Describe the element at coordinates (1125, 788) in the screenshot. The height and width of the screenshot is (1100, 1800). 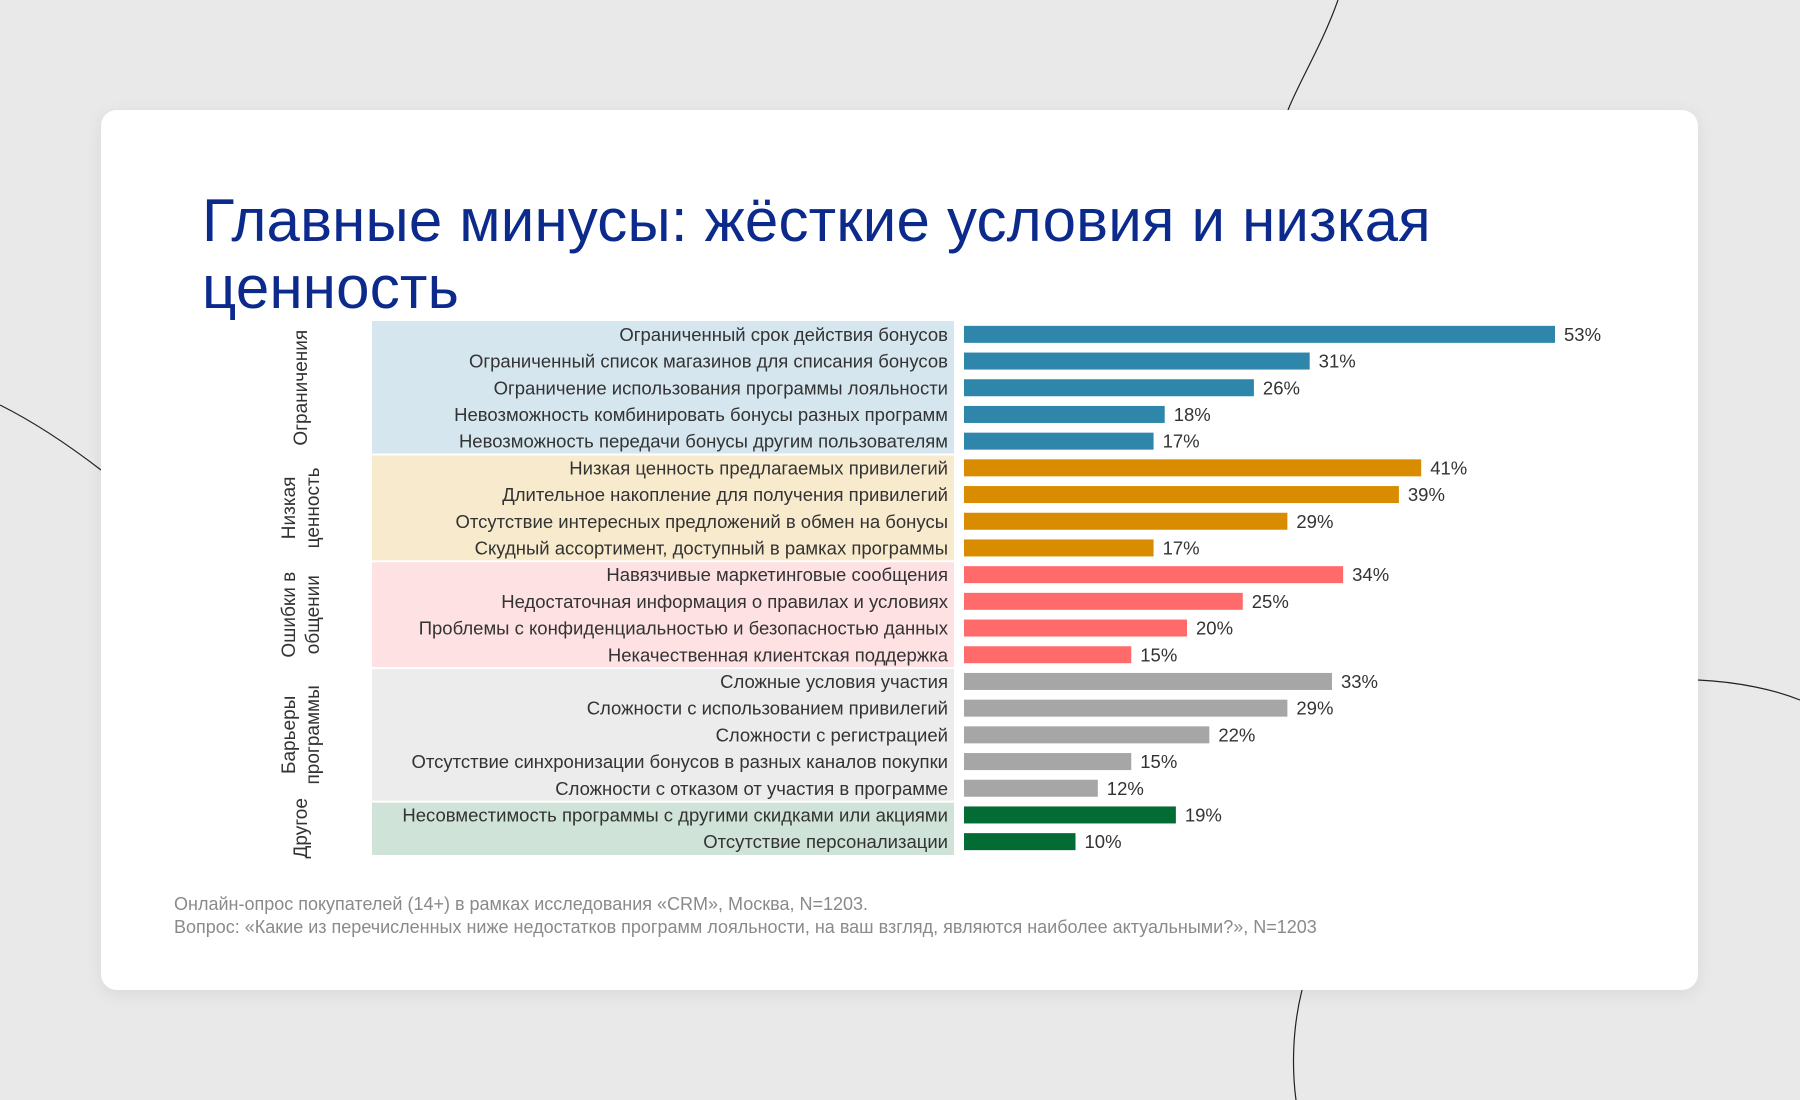
I see `data-label: 12%` at that location.